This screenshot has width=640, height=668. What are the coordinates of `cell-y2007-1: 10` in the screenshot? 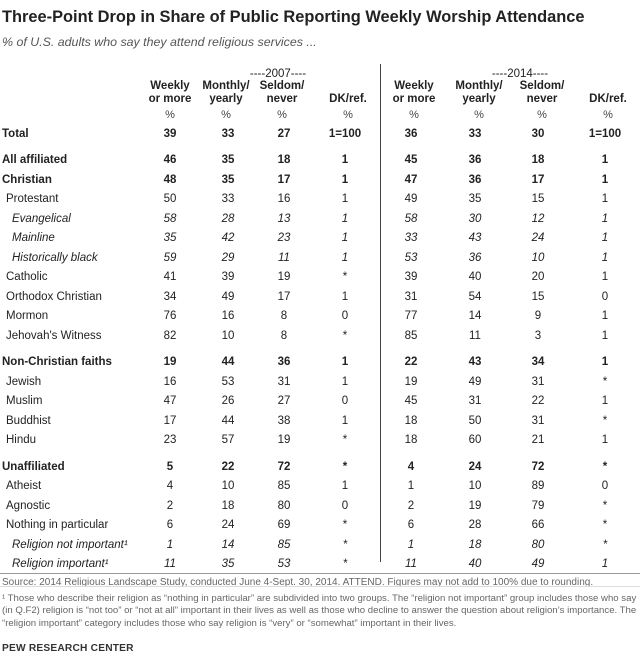 It's located at (228, 486).